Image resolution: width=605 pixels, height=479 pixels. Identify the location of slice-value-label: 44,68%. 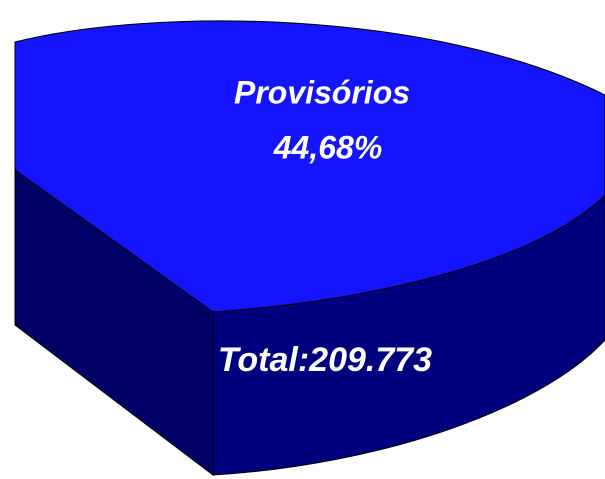
(328, 147).